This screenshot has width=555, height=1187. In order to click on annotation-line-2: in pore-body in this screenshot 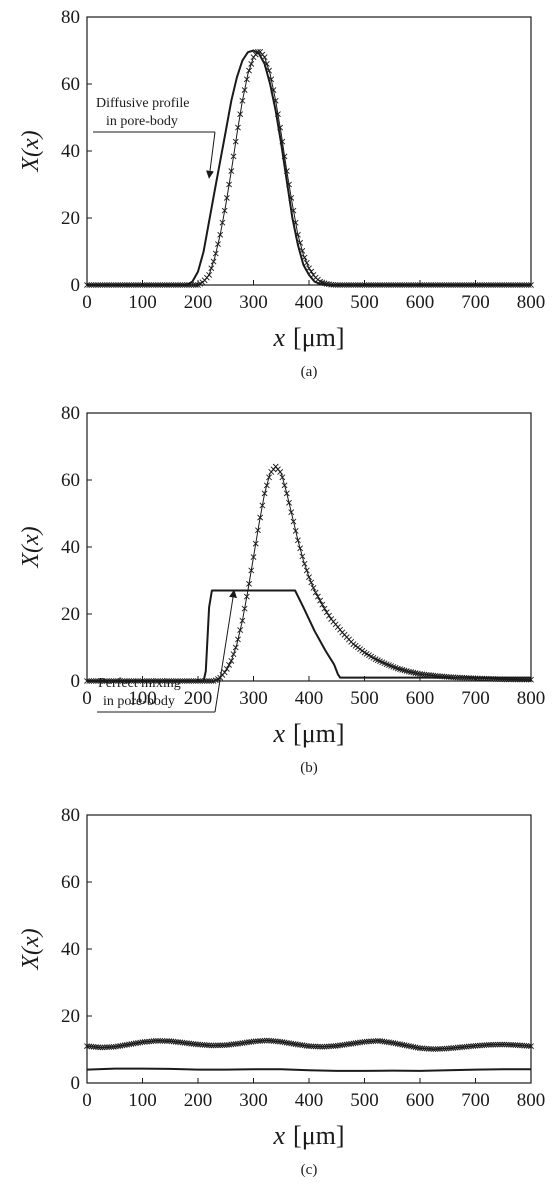, I will do `click(142, 121)`.